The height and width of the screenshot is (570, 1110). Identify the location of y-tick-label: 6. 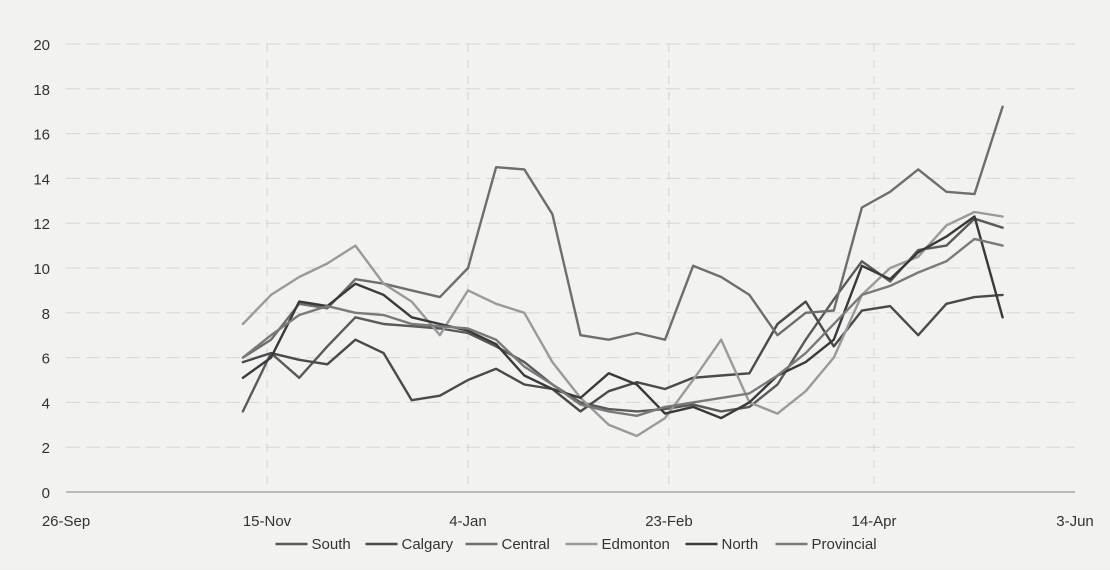
(46, 359).